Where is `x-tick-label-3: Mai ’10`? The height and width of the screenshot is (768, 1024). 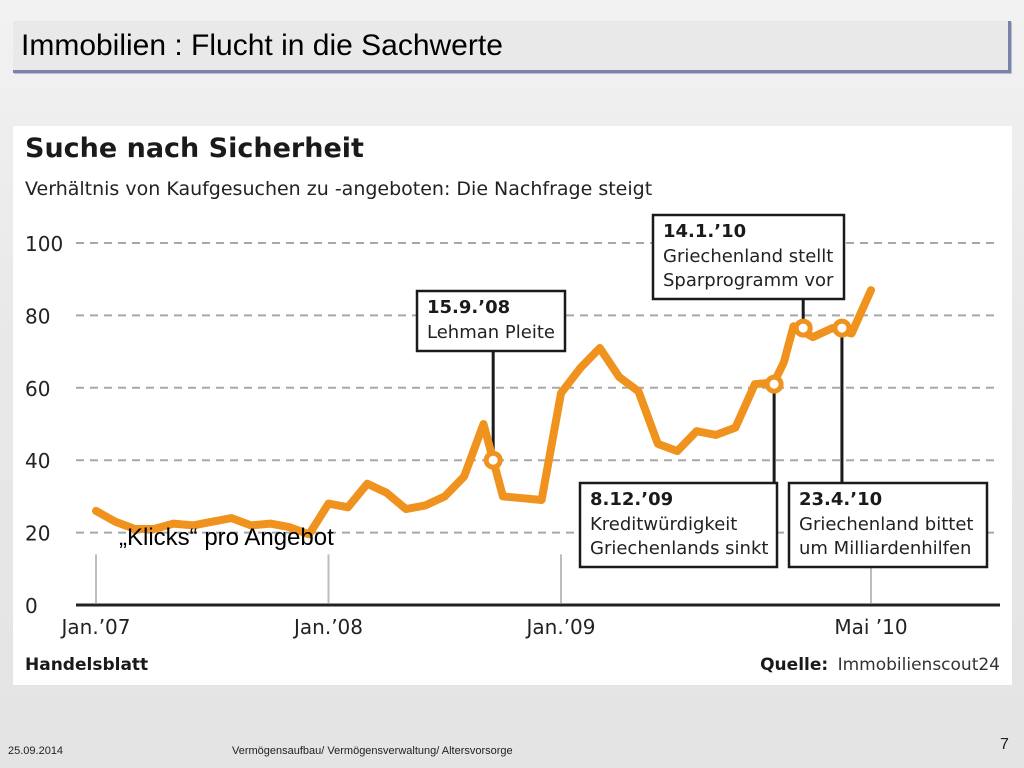
x-tick-label-3: Mai ’10 is located at coordinates (870, 627).